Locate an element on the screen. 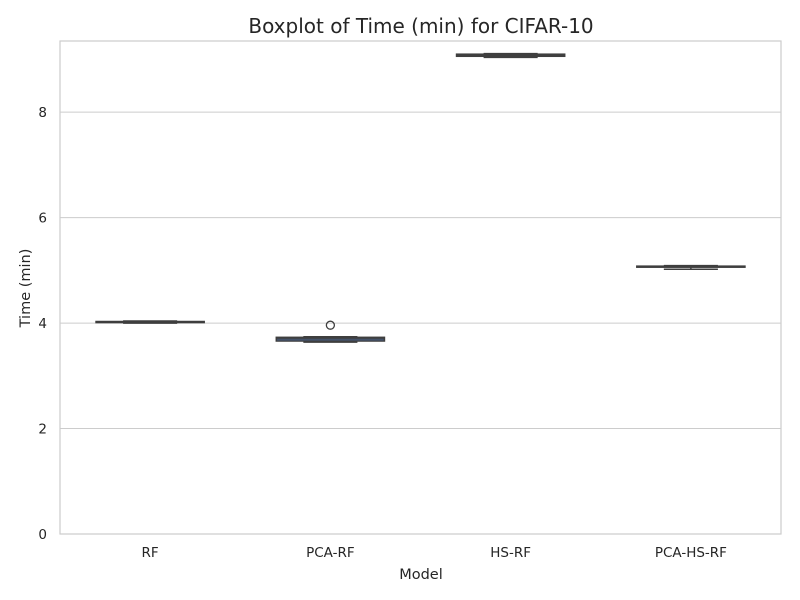 The width and height of the screenshot is (800, 600). x-axis-label: Model is located at coordinates (421, 575).